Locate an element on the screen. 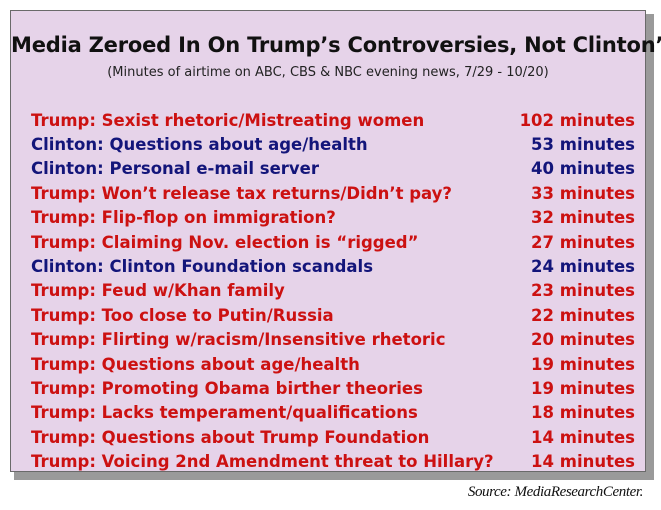 Image resolution: width=661 pixels, height=510 pixels. row-label: Trump: Feud w/Khan family is located at coordinates (158, 291).